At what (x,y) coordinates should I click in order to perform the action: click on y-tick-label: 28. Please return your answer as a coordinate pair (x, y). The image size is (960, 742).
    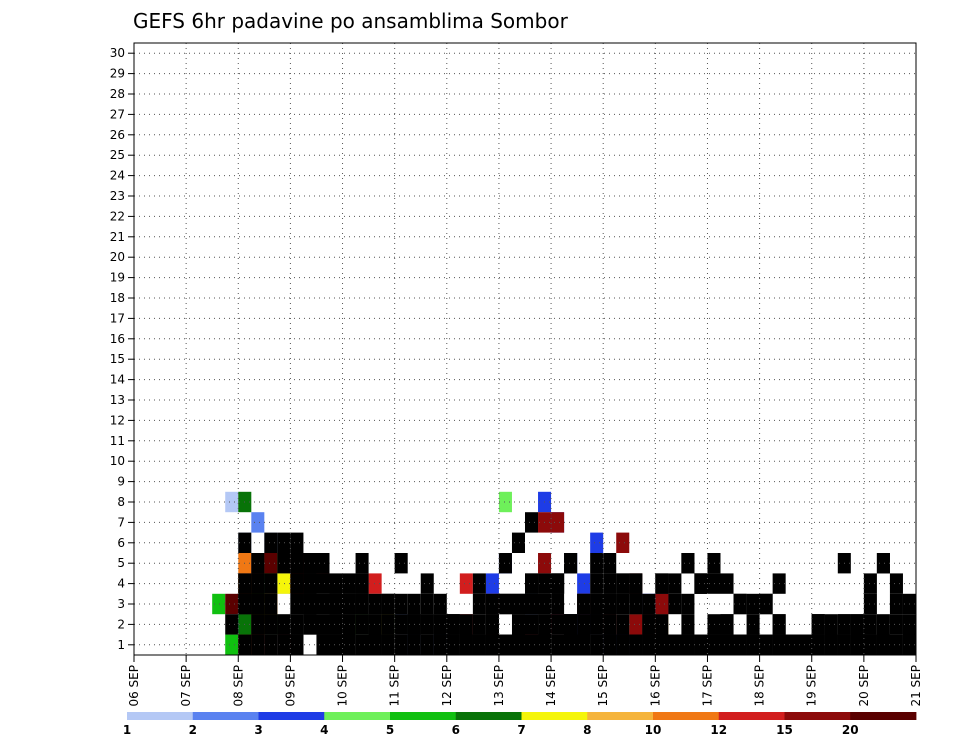
    Looking at the image, I should click on (117, 94).